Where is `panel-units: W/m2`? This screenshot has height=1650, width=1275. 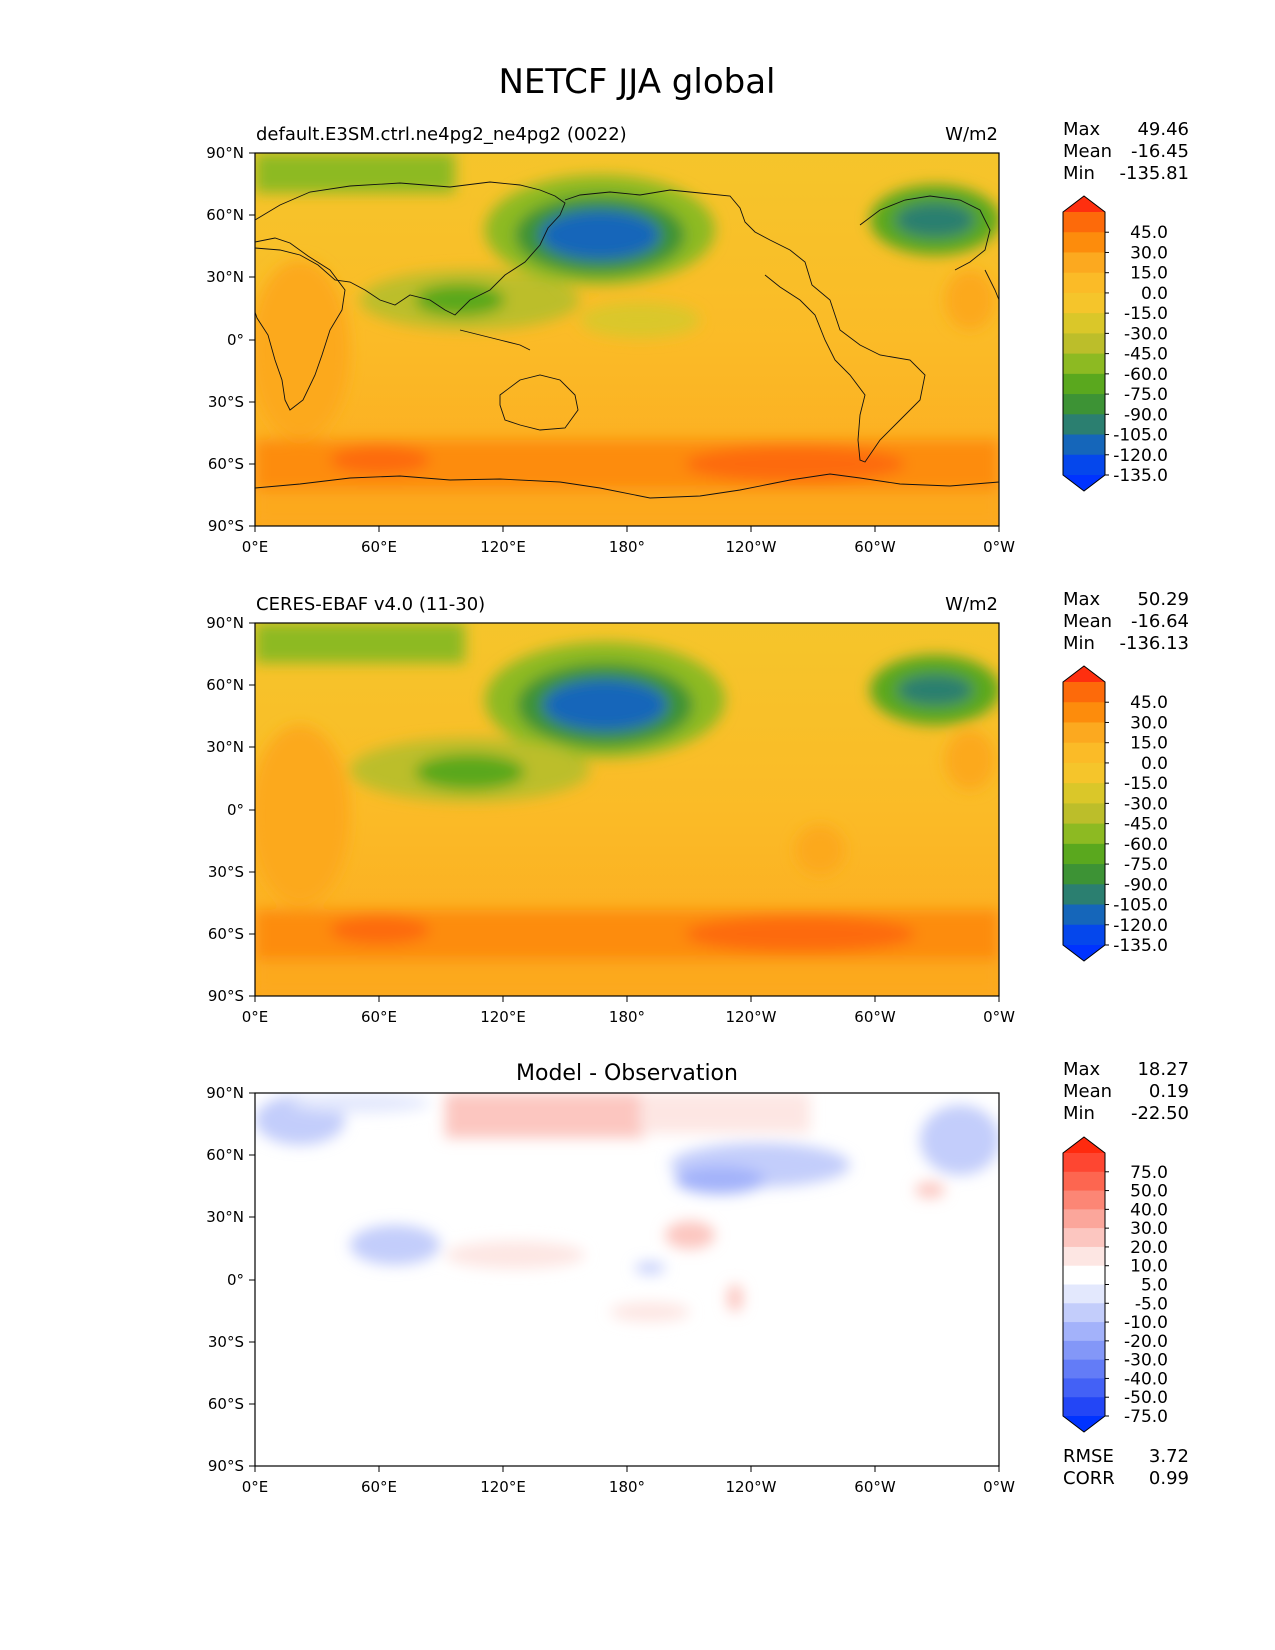
panel-units: W/m2 is located at coordinates (971, 604).